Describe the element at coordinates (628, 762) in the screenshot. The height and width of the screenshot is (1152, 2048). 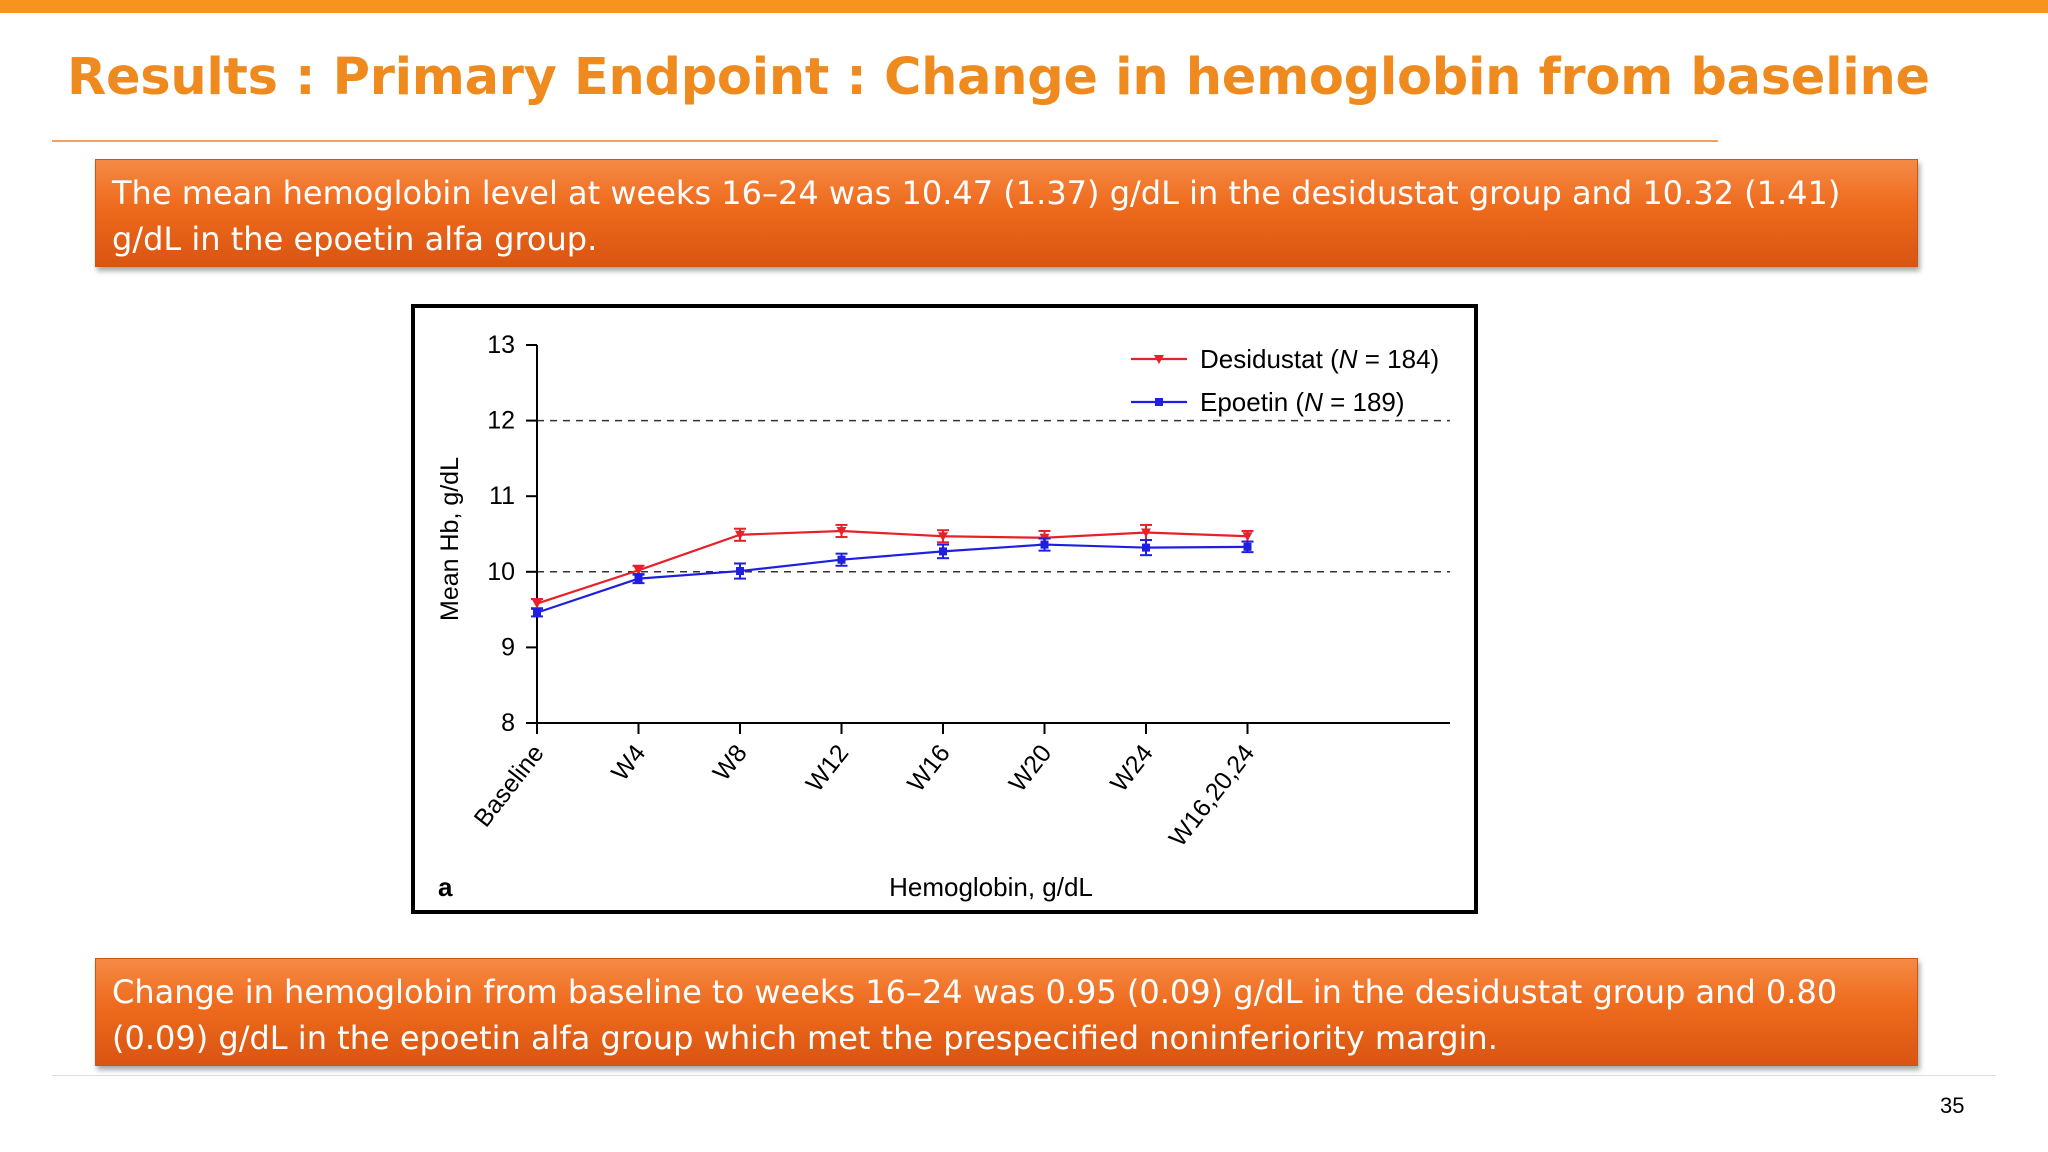
I see `x-tick-label: W4` at that location.